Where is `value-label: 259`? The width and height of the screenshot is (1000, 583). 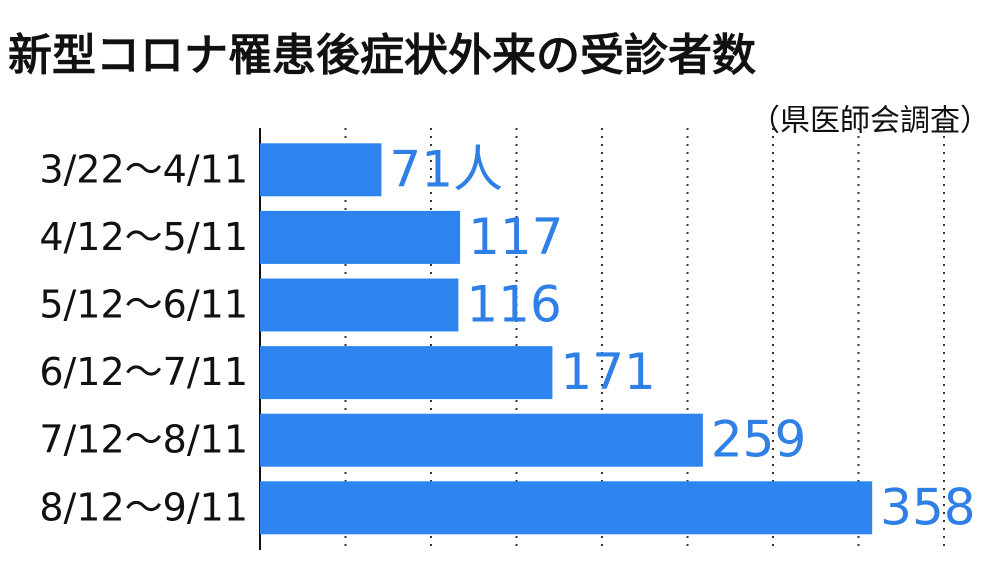 value-label: 259 is located at coordinates (758, 440).